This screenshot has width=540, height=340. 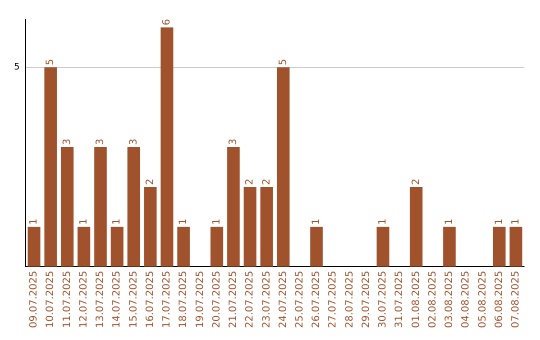 What do you see at coordinates (300, 299) in the screenshot?
I see `x-tick-label: 25.07.2025` at bounding box center [300, 299].